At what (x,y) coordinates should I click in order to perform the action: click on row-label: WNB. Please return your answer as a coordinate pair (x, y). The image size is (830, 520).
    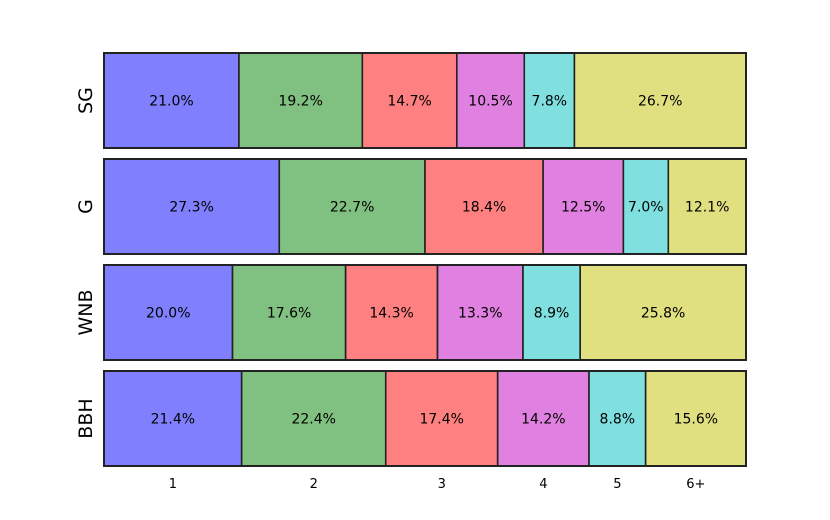
    Looking at the image, I should click on (86, 312).